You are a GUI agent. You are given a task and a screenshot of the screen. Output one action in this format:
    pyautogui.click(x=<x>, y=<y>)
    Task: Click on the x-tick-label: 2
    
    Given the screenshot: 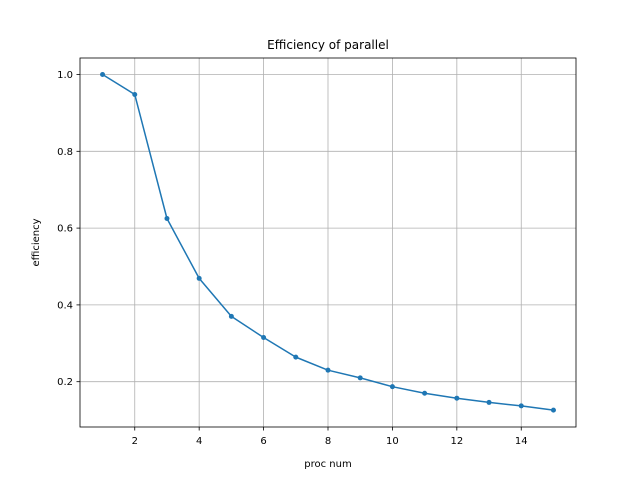 What is the action you would take?
    pyautogui.click(x=135, y=441)
    